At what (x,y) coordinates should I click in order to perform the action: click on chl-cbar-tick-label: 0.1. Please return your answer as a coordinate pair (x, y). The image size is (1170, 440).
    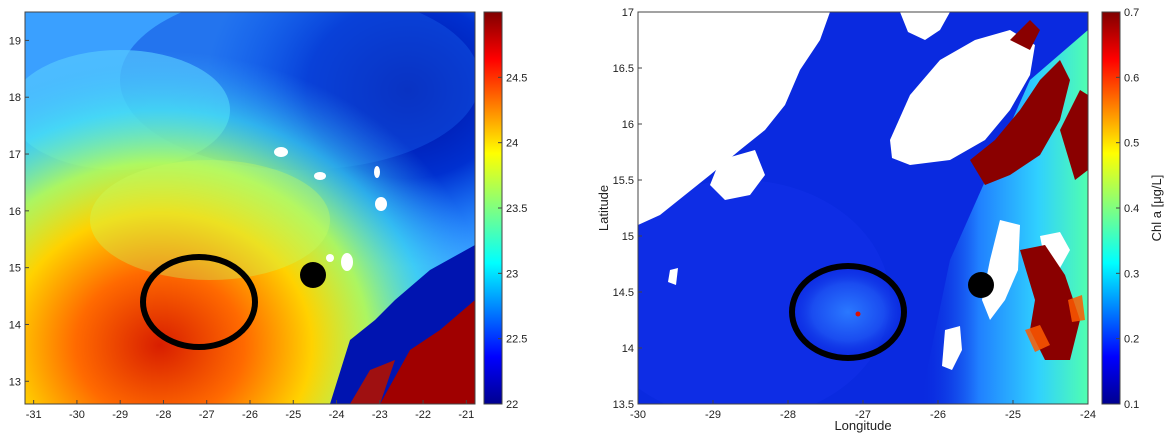
    Looking at the image, I should click on (1131, 405).